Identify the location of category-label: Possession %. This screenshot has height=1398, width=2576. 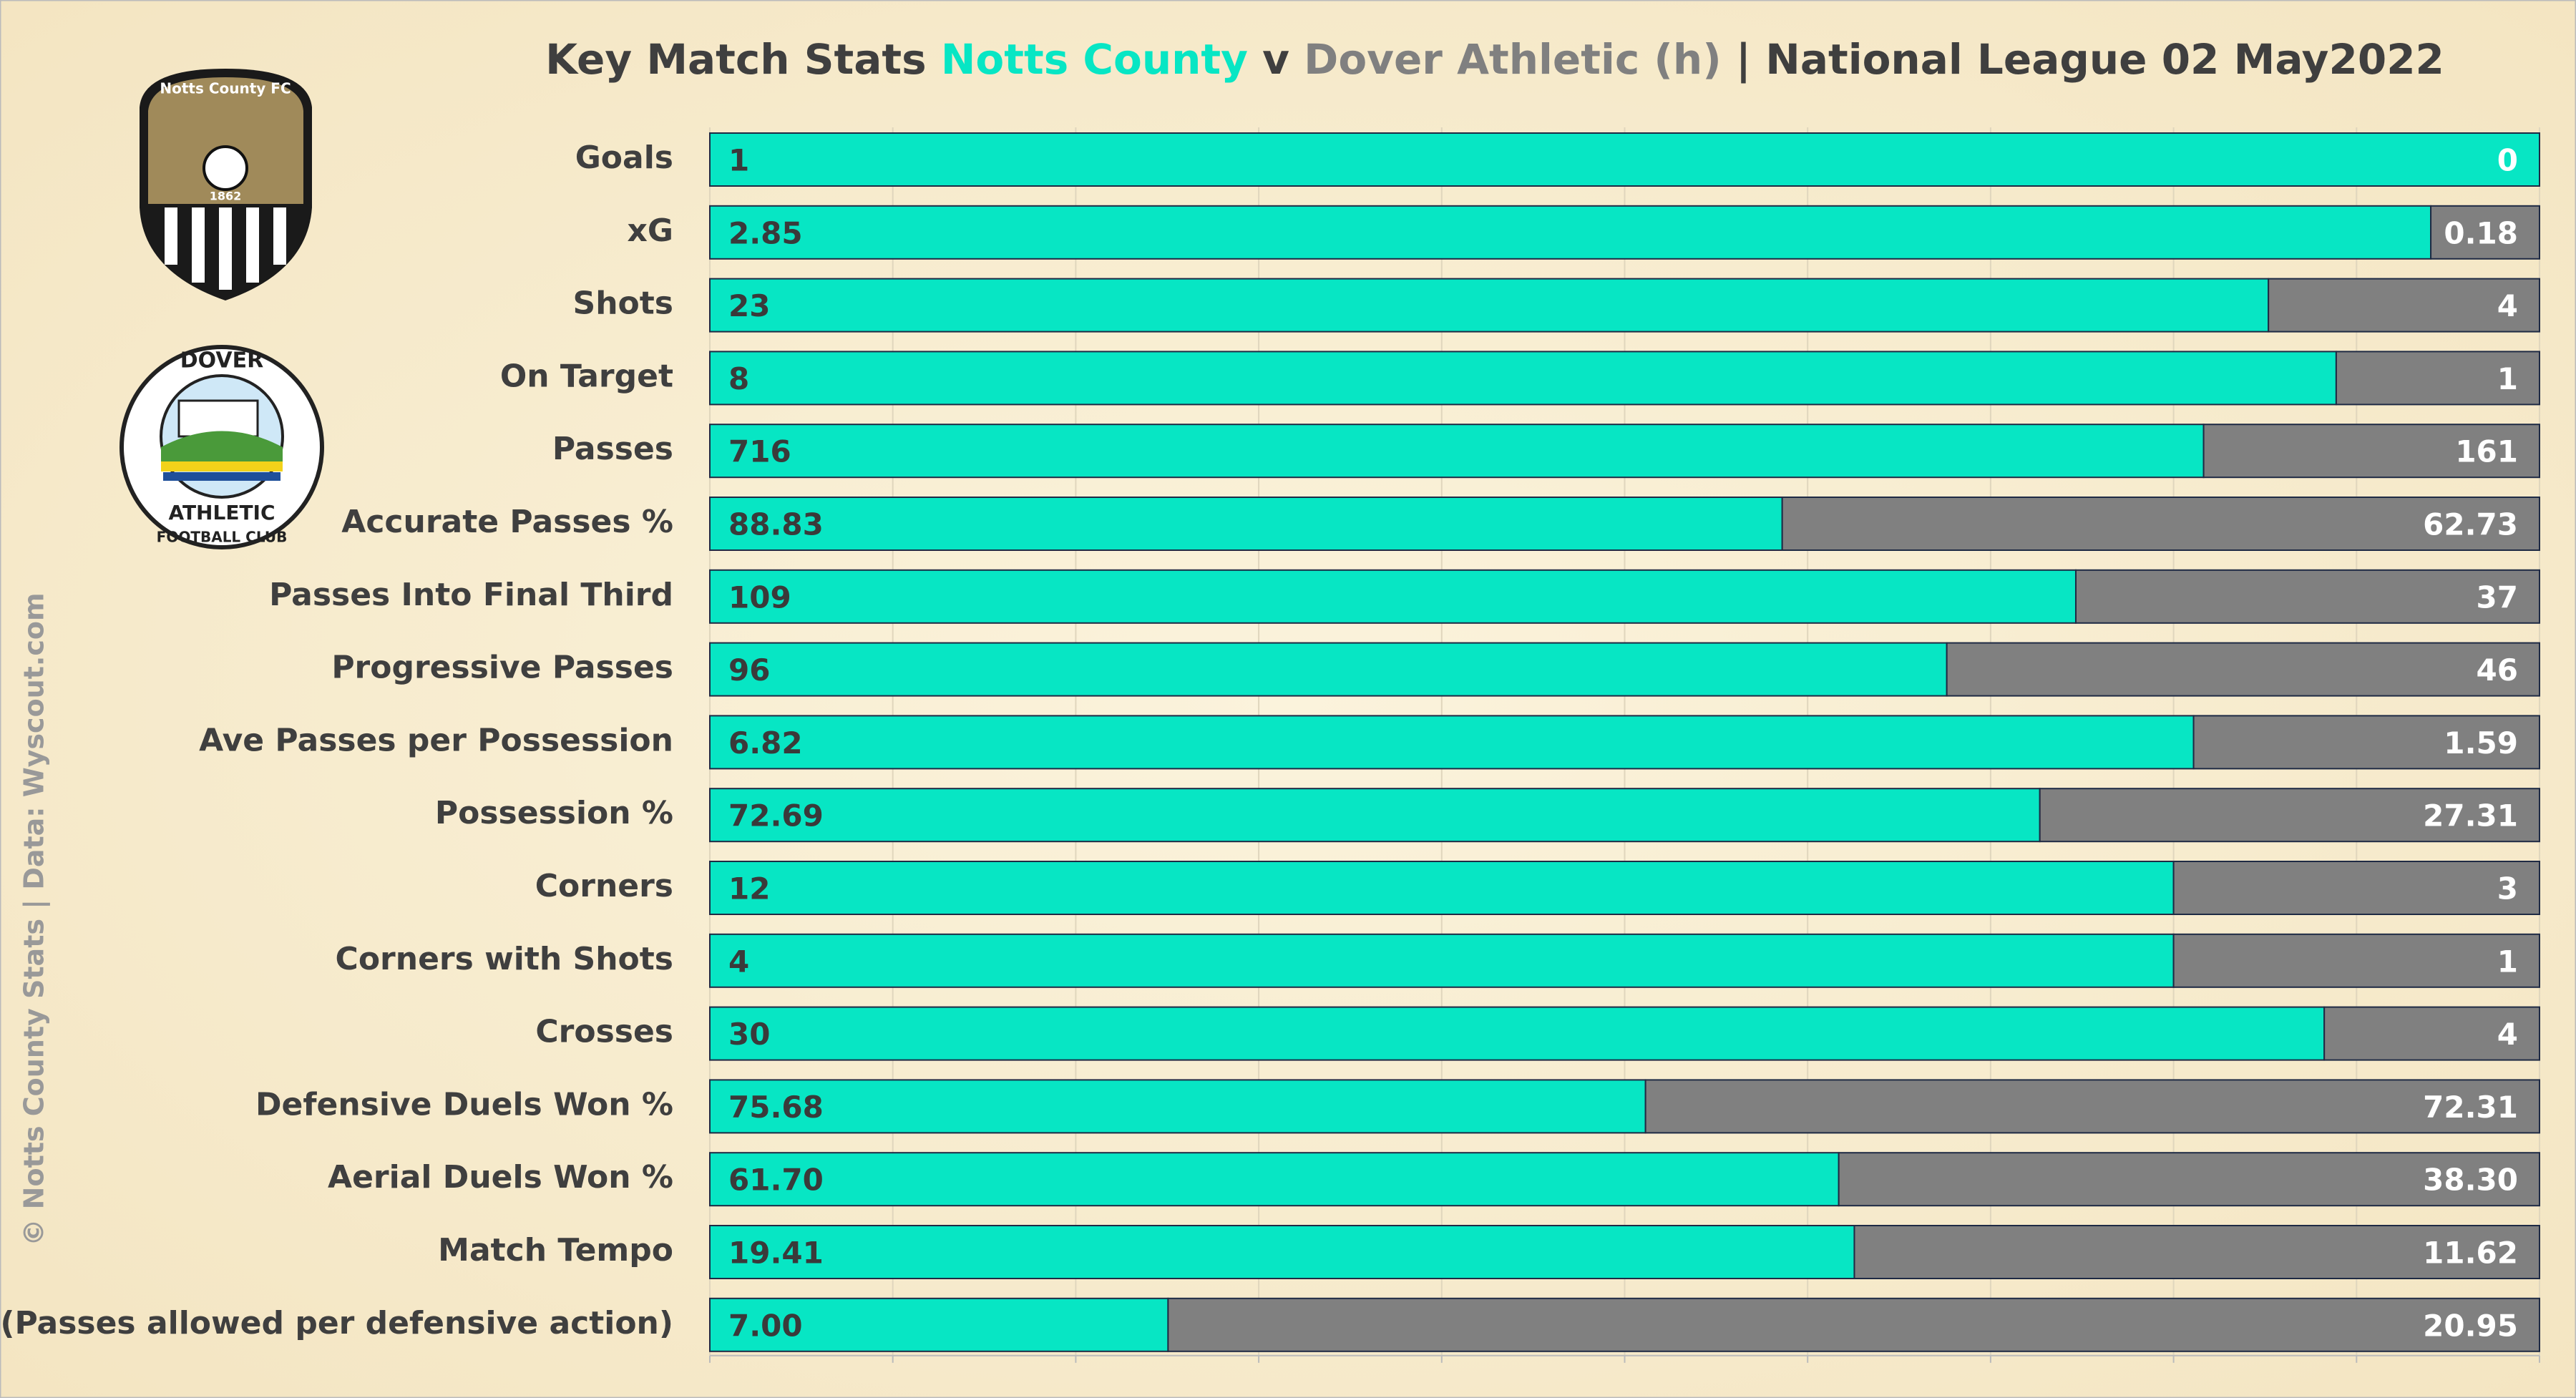
(554, 813).